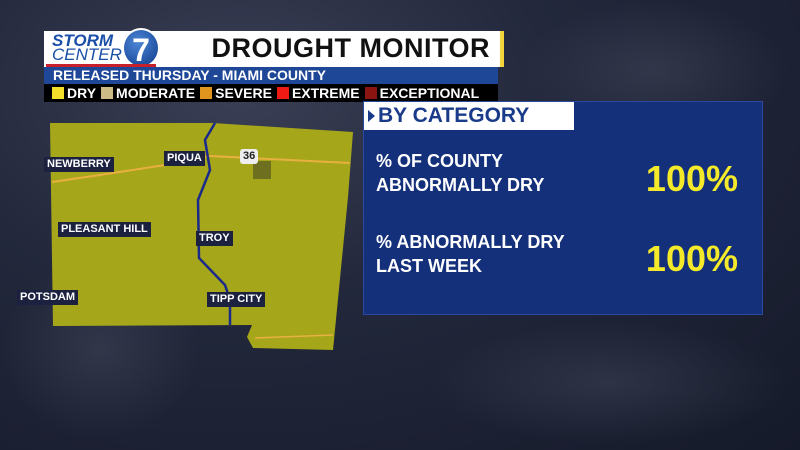 The height and width of the screenshot is (450, 800). I want to click on row1-value: 100%, so click(691, 178).